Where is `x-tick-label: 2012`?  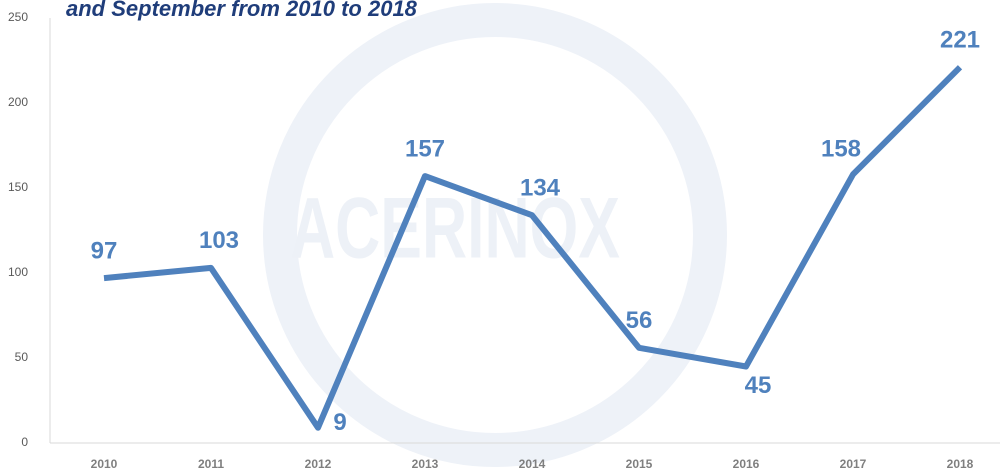 x-tick-label: 2012 is located at coordinates (318, 464).